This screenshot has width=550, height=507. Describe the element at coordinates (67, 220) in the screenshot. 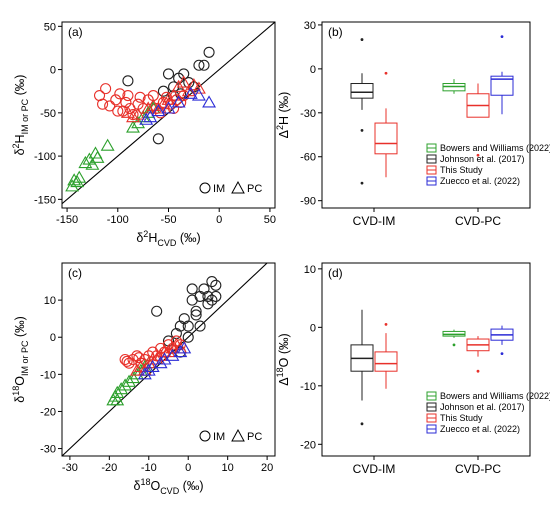

I see `x-tick-label: -150` at that location.